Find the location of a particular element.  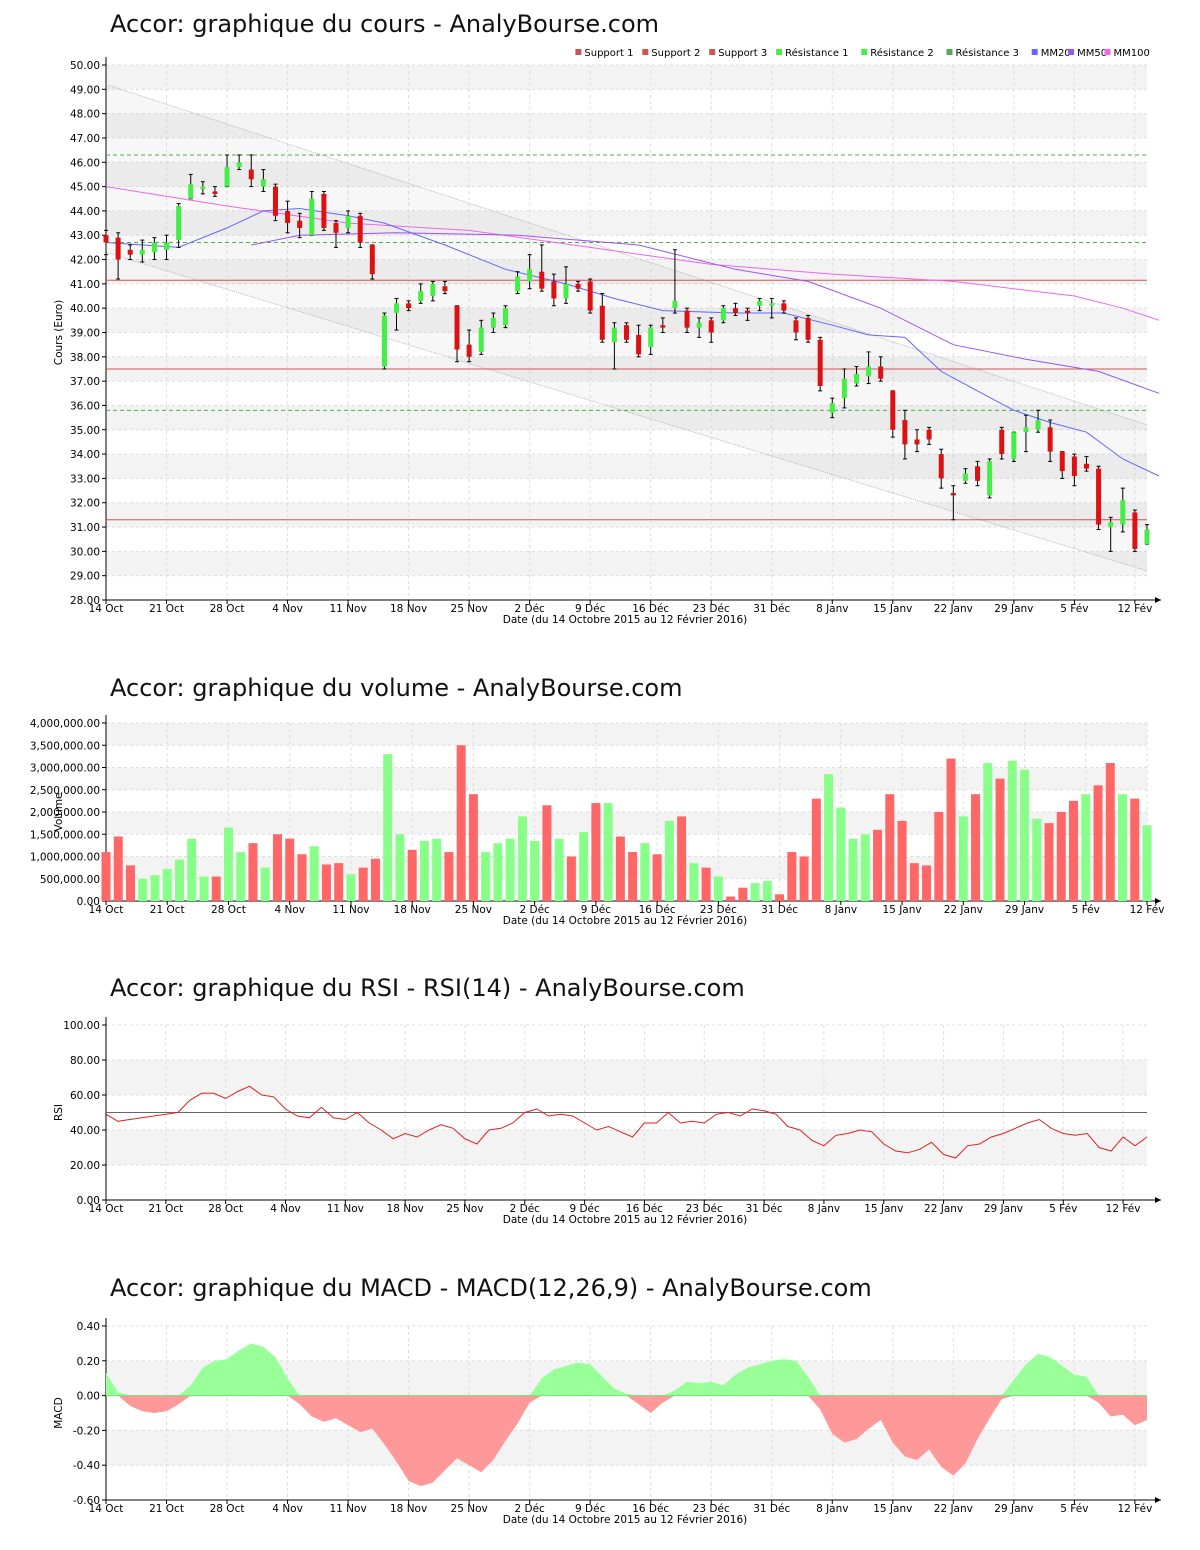

x-tick-label: 16 Déc is located at coordinates (650, 609).